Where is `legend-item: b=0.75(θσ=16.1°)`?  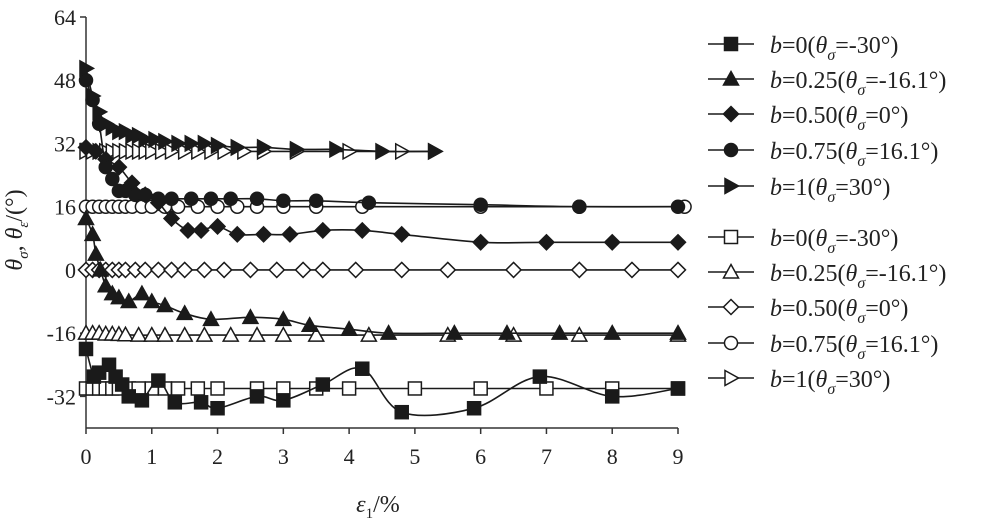 legend-item: b=0.75(θσ=16.1°) is located at coordinates (823, 154).